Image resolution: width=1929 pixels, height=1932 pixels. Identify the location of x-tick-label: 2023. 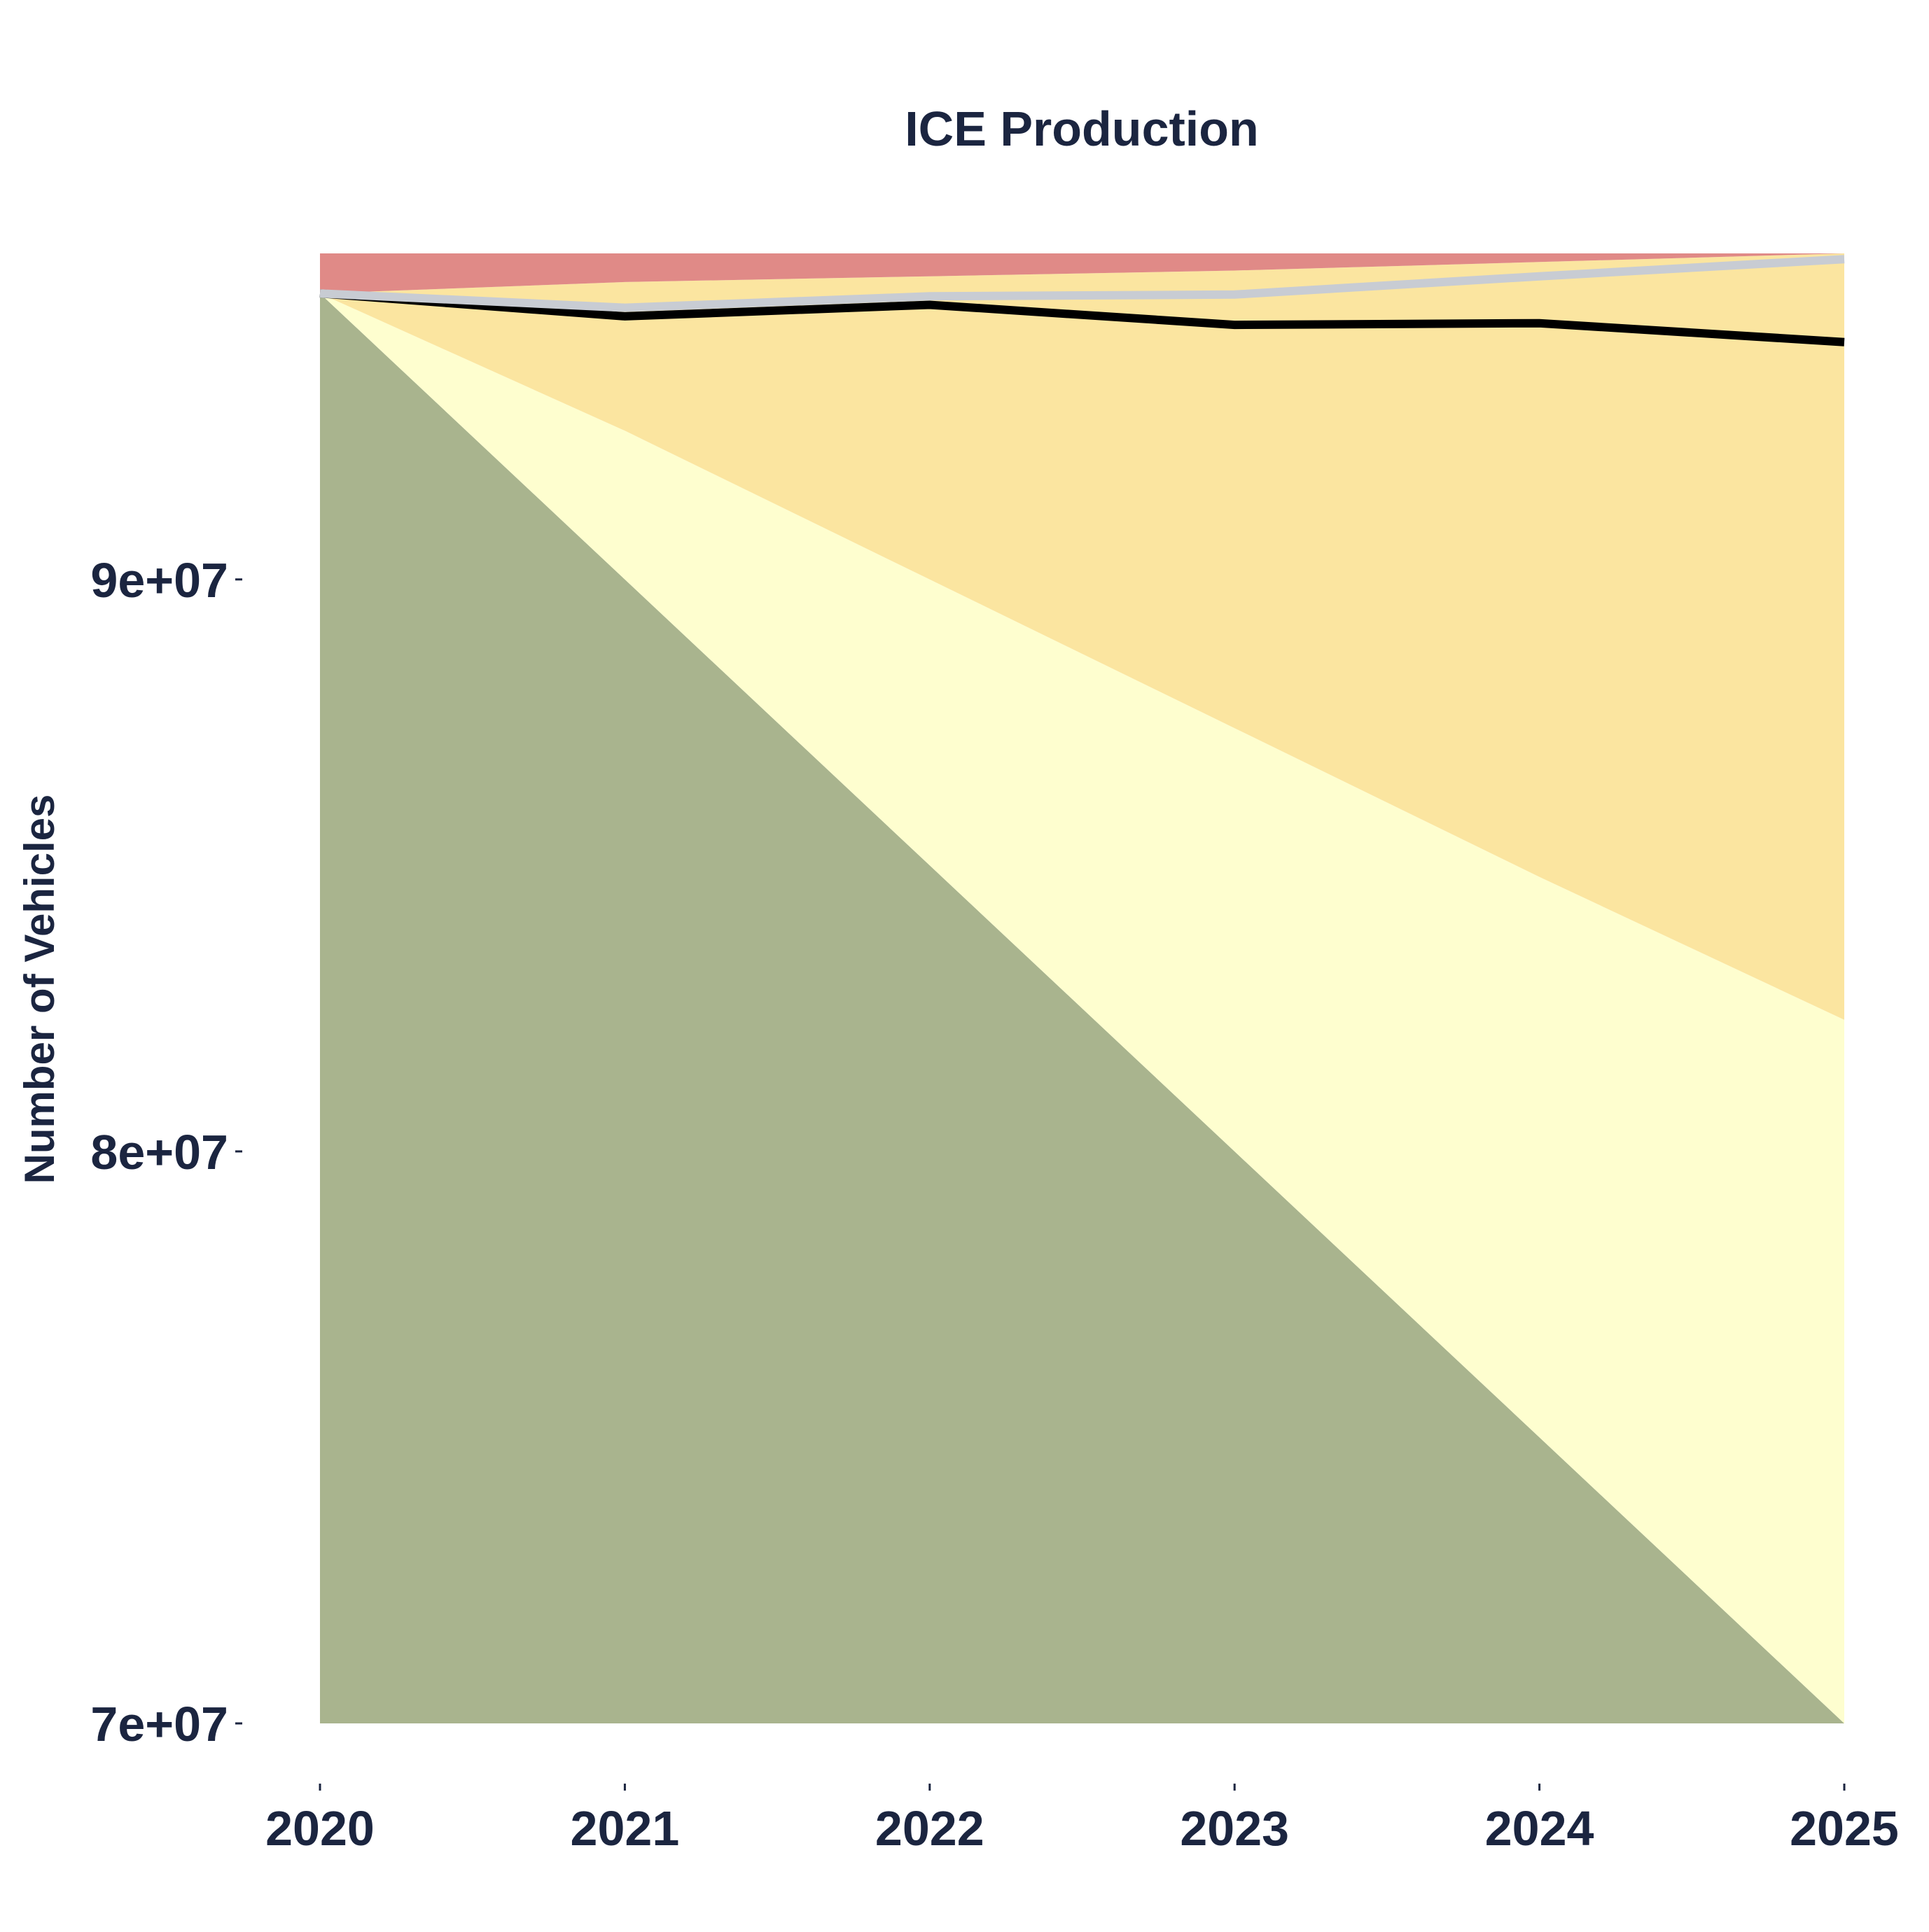
(1234, 1828).